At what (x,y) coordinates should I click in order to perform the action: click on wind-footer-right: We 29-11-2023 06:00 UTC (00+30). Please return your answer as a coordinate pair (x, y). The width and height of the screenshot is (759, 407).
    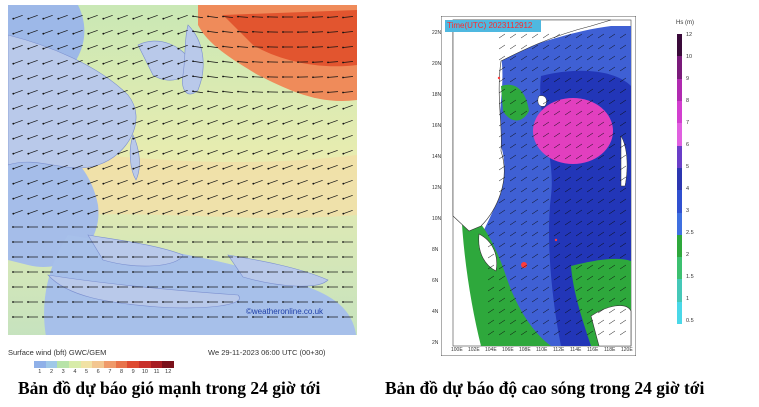
    Looking at the image, I should click on (267, 352).